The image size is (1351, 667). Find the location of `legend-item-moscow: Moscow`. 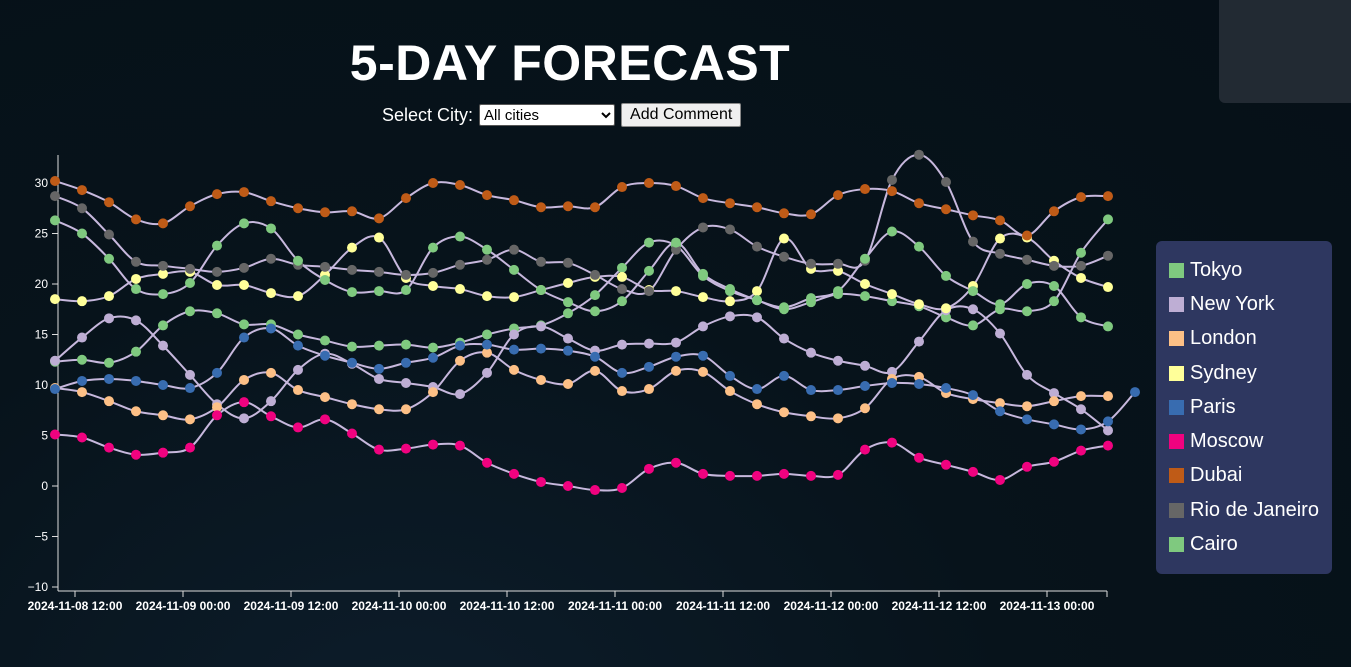

legend-item-moscow: Moscow is located at coordinates (1250, 441).